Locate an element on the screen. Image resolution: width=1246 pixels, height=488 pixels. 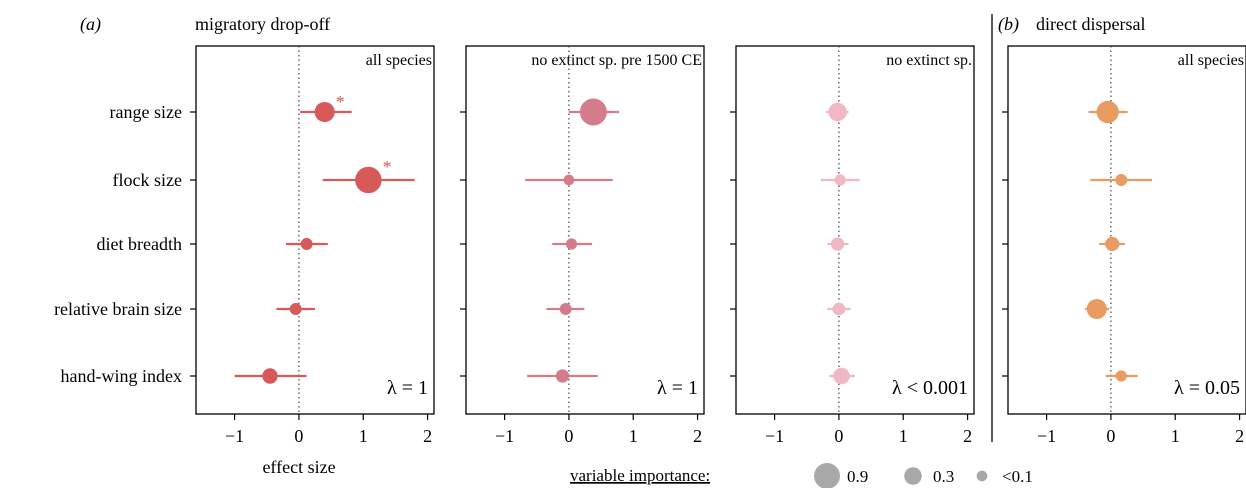
panel-subtitle: no extinct sp. pre 1500 CE is located at coordinates (616, 60).